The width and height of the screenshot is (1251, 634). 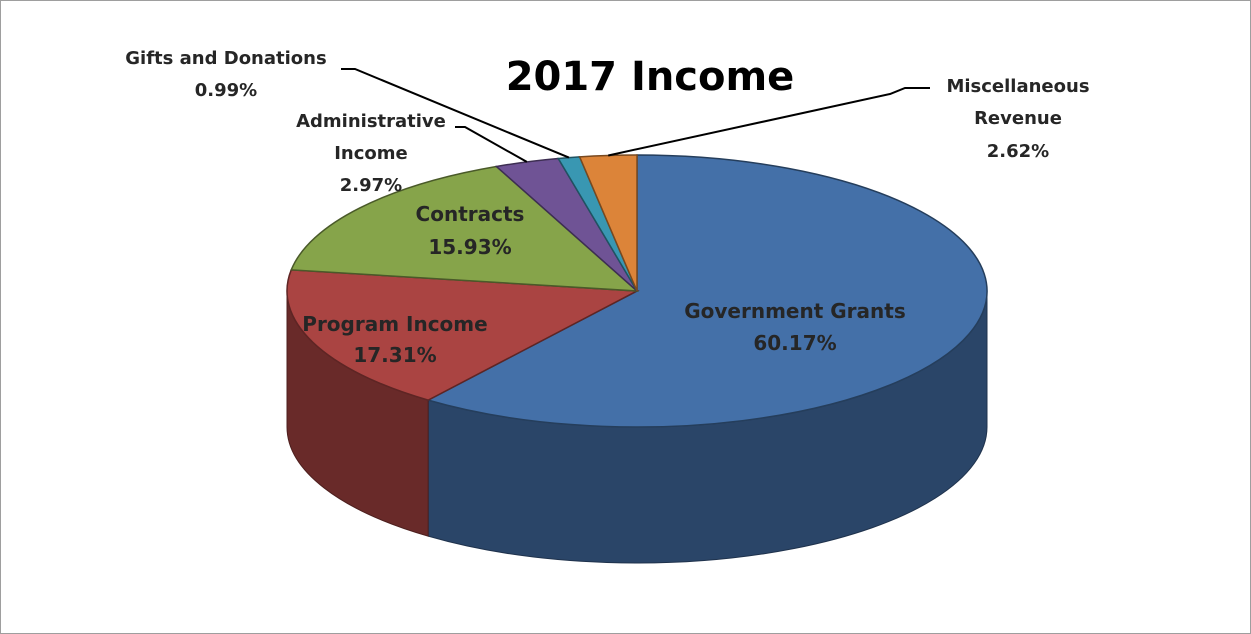 I want to click on leader-line-miscellaneous-revenue, so click(x=769, y=122).